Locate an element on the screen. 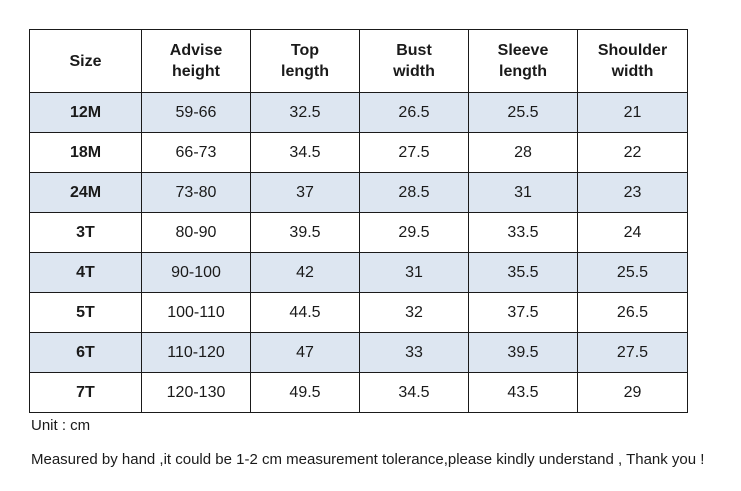  advise-height-cell: 80-90 is located at coordinates (196, 232).